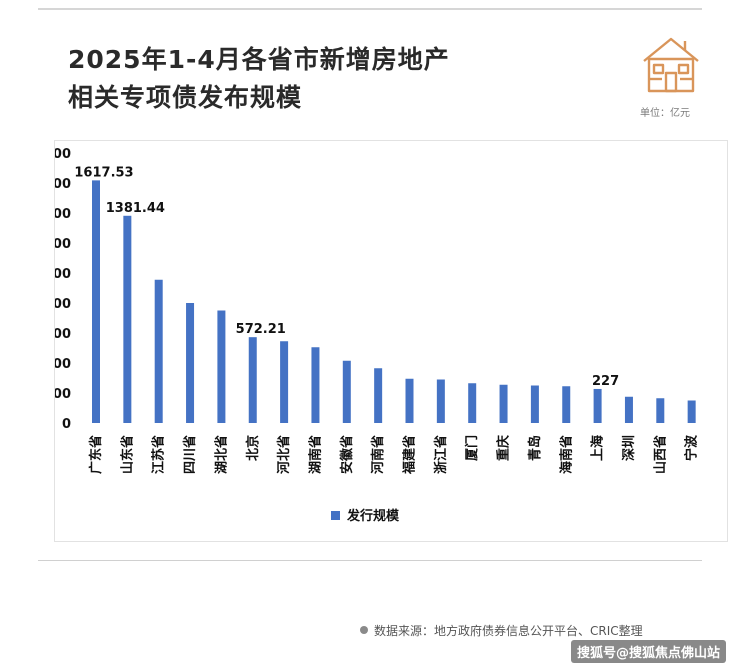  I want to click on y-tick-label: 600, so click(63, 334).